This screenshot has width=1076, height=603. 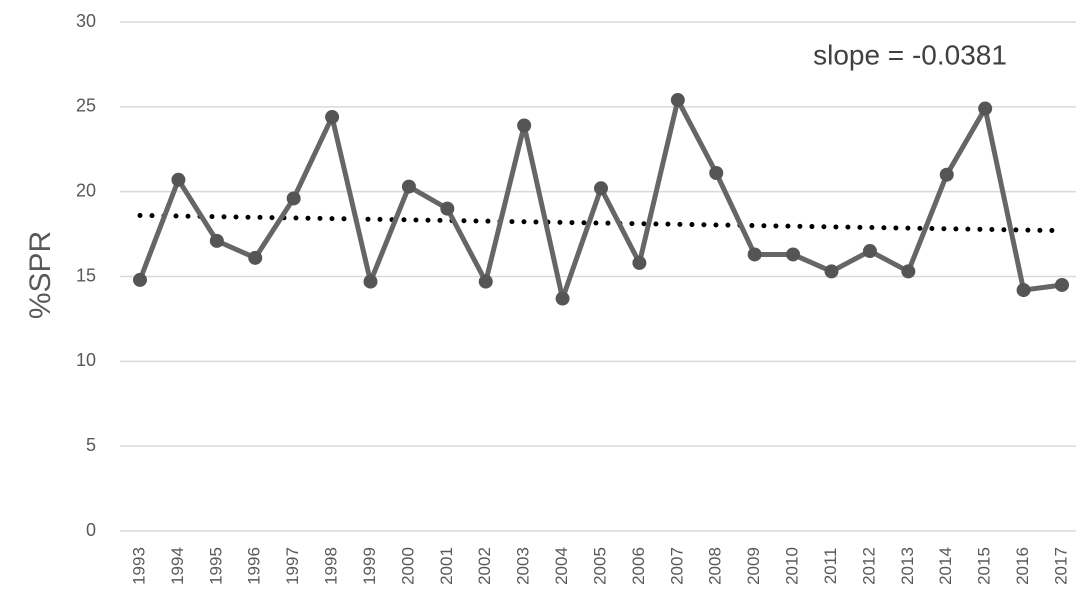 What do you see at coordinates (984, 566) in the screenshot?
I see `x-tick-label: 2015` at bounding box center [984, 566].